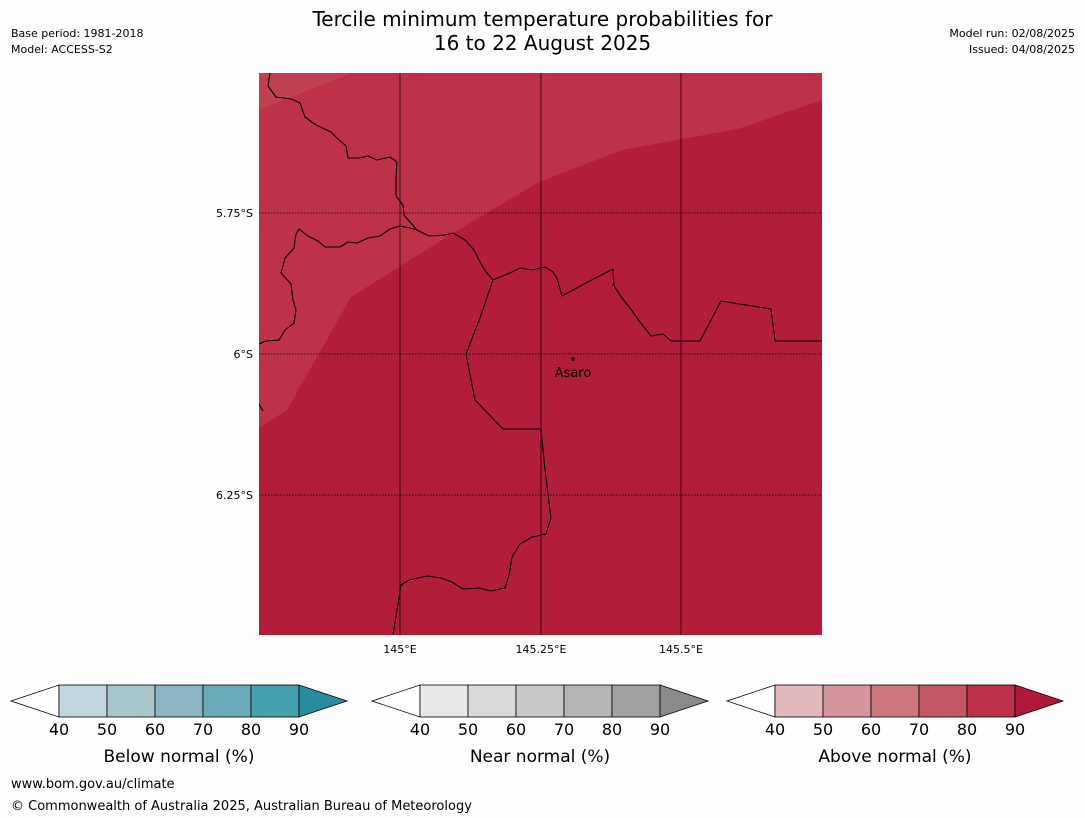  I want to click on meta-left: Base period: 1981-2018 Model: ACCESS-S2, so click(77, 42).